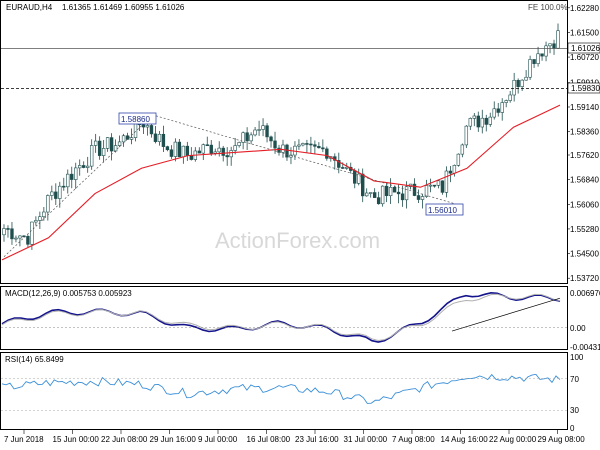 This screenshot has height=450, width=600. Describe the element at coordinates (513, 439) in the screenshot. I see `time-tick-label: 22 Aug 00:00` at that location.